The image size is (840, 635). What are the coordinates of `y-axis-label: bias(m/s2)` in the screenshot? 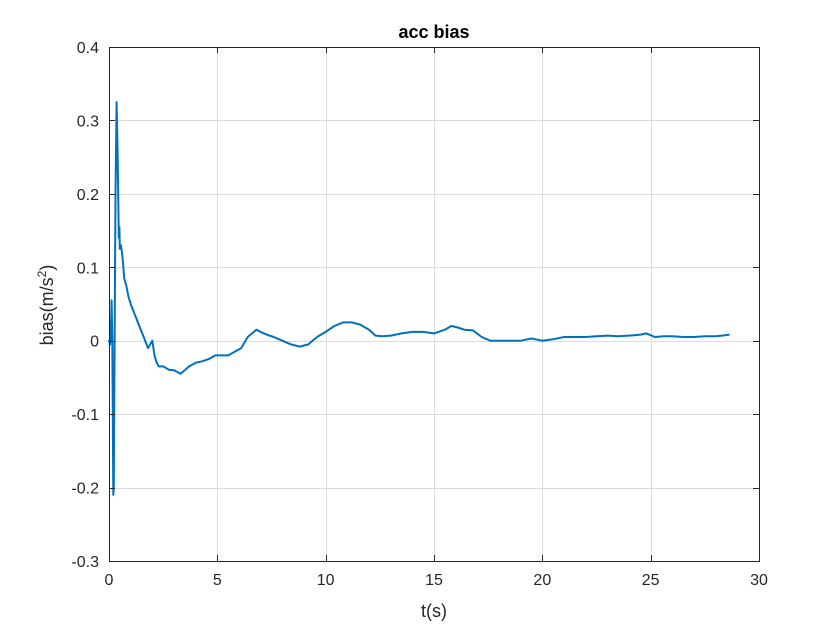 It's located at (46, 305).